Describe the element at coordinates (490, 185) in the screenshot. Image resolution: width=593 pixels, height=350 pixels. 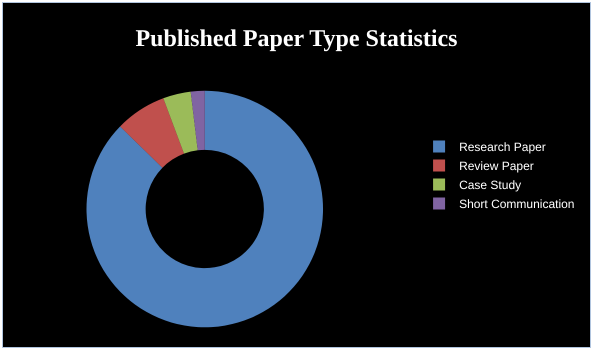
I see `legend-label: Case Study` at that location.